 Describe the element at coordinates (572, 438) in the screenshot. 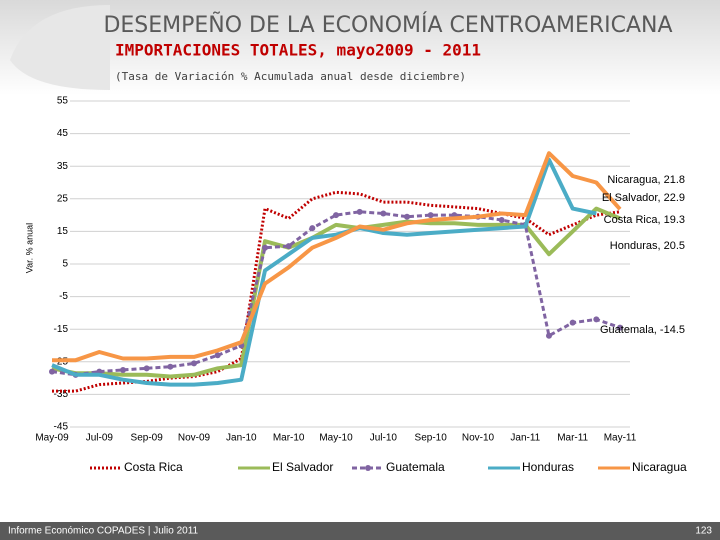

I see `x-tick-label: Mar-11` at that location.